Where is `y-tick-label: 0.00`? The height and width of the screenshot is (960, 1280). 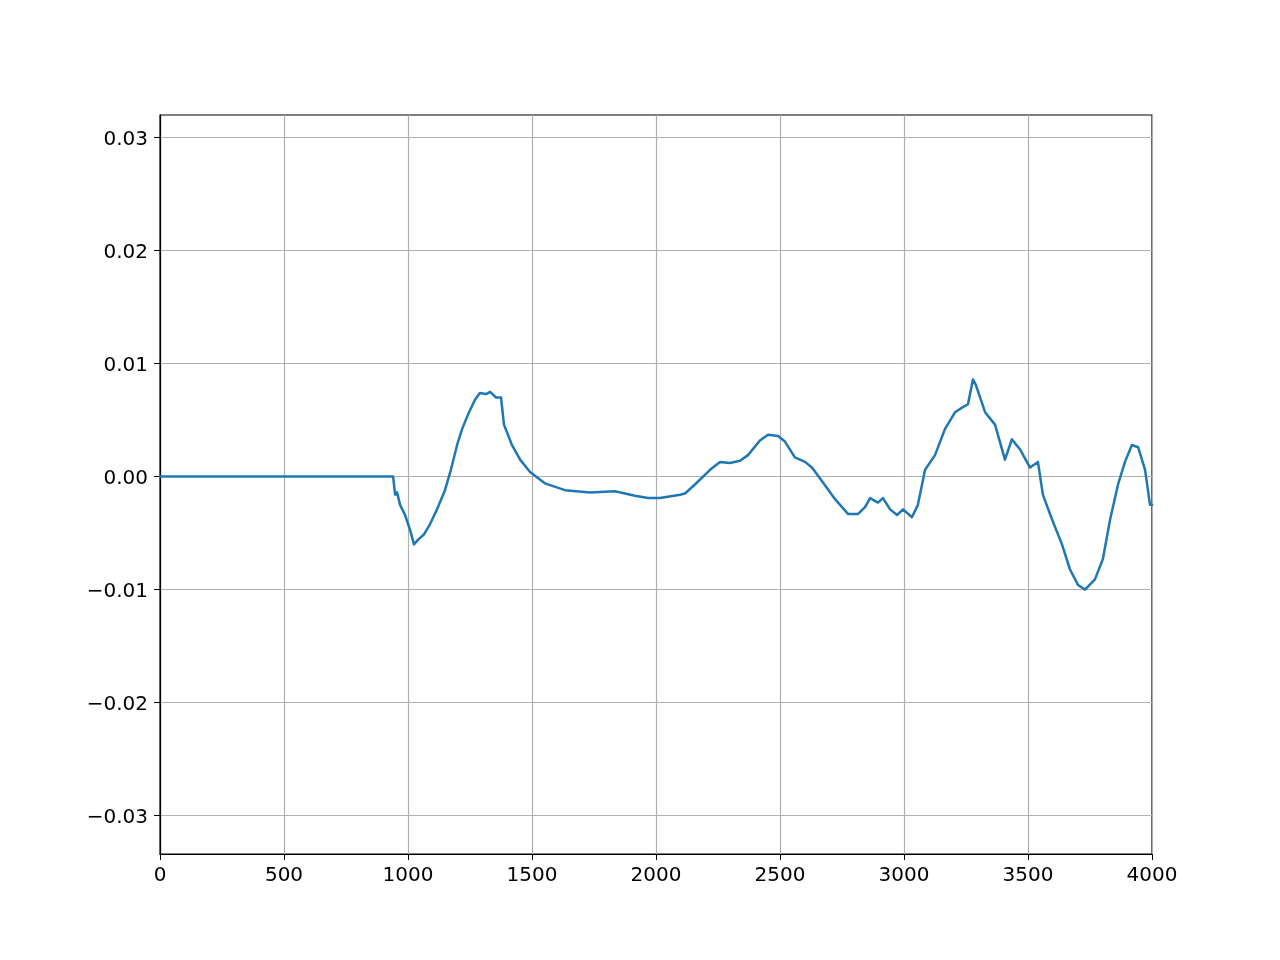 y-tick-label: 0.00 is located at coordinates (125, 476).